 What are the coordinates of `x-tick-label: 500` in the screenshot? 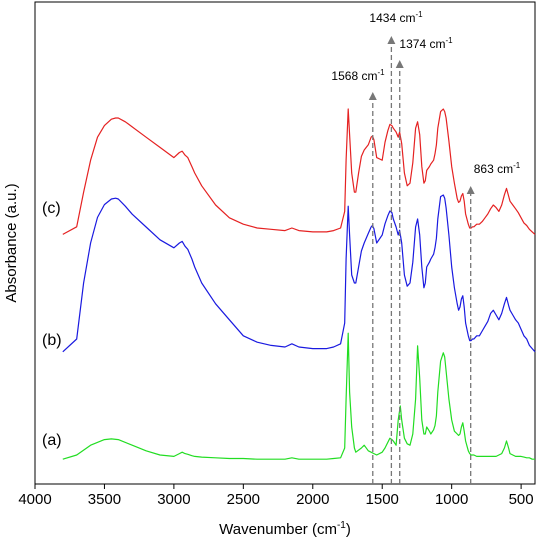 It's located at (521, 499).